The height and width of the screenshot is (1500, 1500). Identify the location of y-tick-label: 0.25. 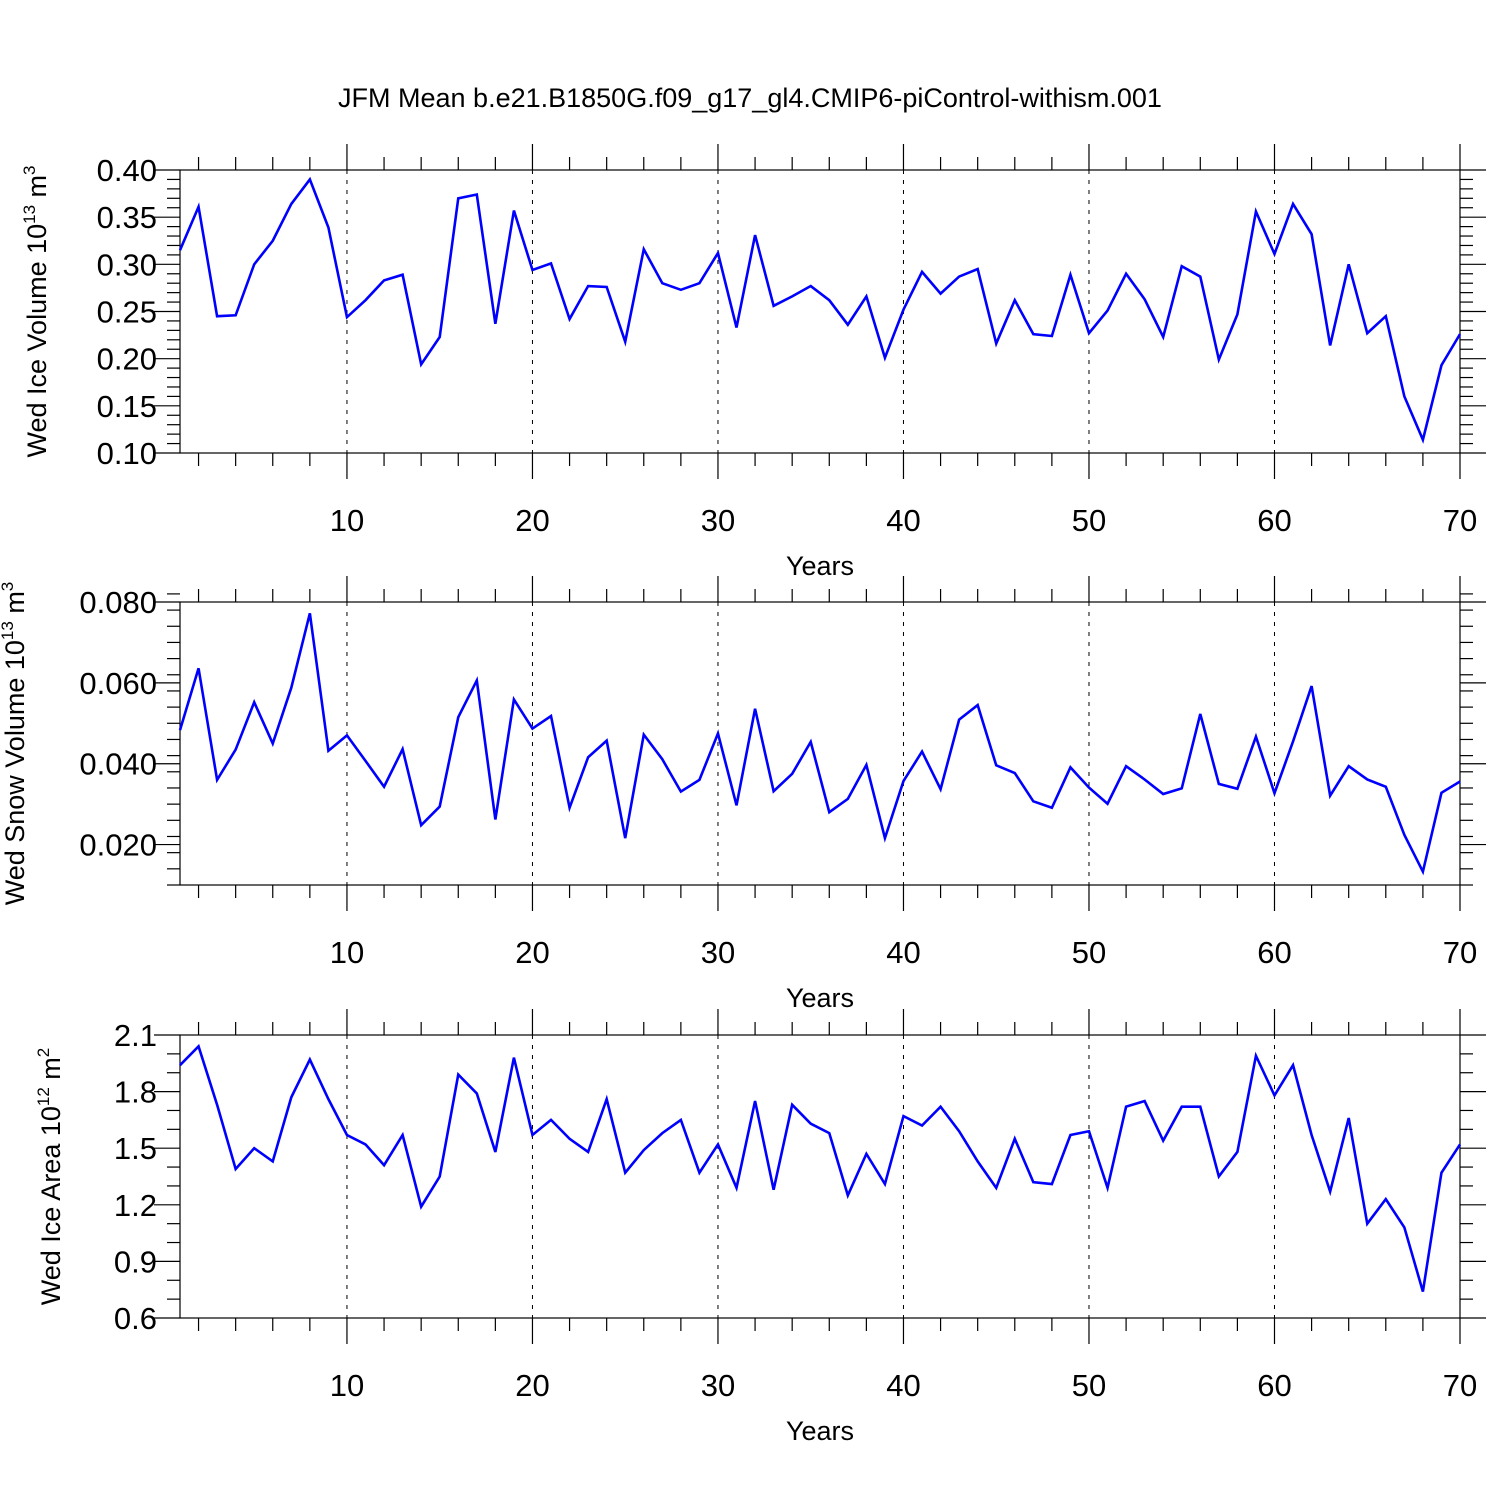
(127, 312).